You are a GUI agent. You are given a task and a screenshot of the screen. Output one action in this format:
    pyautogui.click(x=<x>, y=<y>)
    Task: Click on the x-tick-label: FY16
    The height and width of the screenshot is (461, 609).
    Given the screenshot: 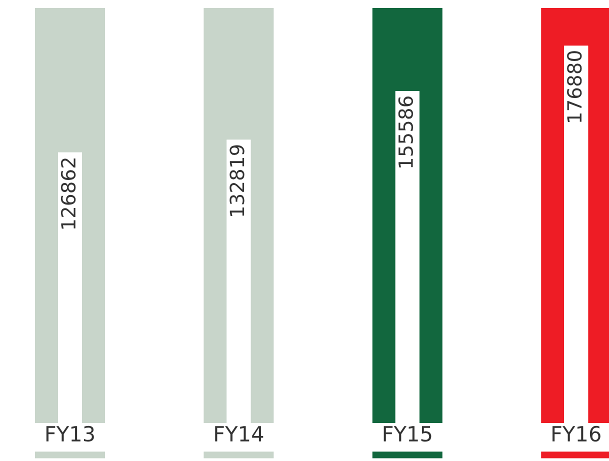 What is the action you would take?
    pyautogui.click(x=576, y=434)
    